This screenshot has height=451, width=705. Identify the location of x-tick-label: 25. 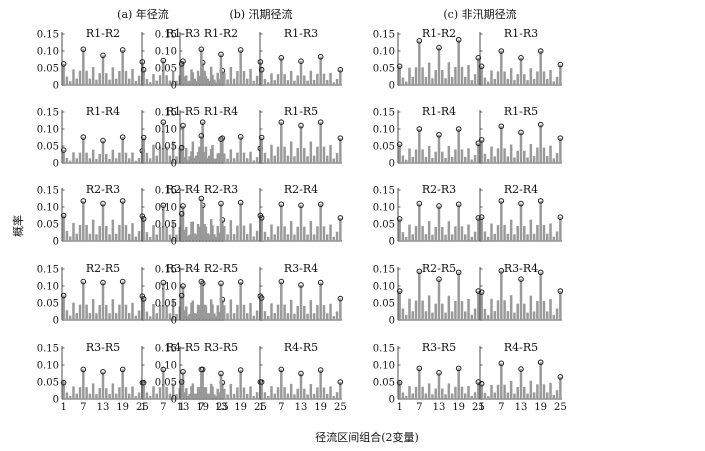
(260, 407).